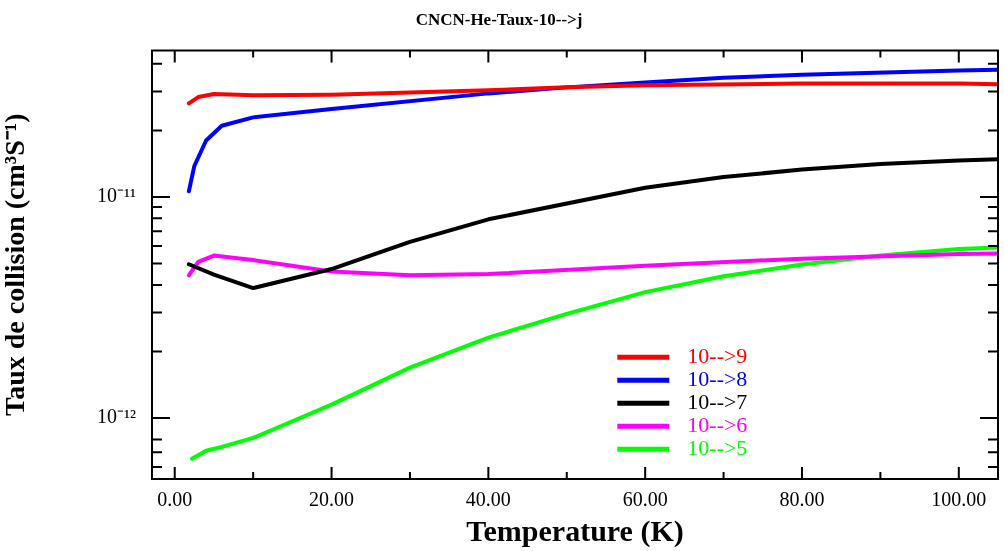 This screenshot has height=551, width=1004. I want to click on x-tick-label: 0.00, so click(175, 499).